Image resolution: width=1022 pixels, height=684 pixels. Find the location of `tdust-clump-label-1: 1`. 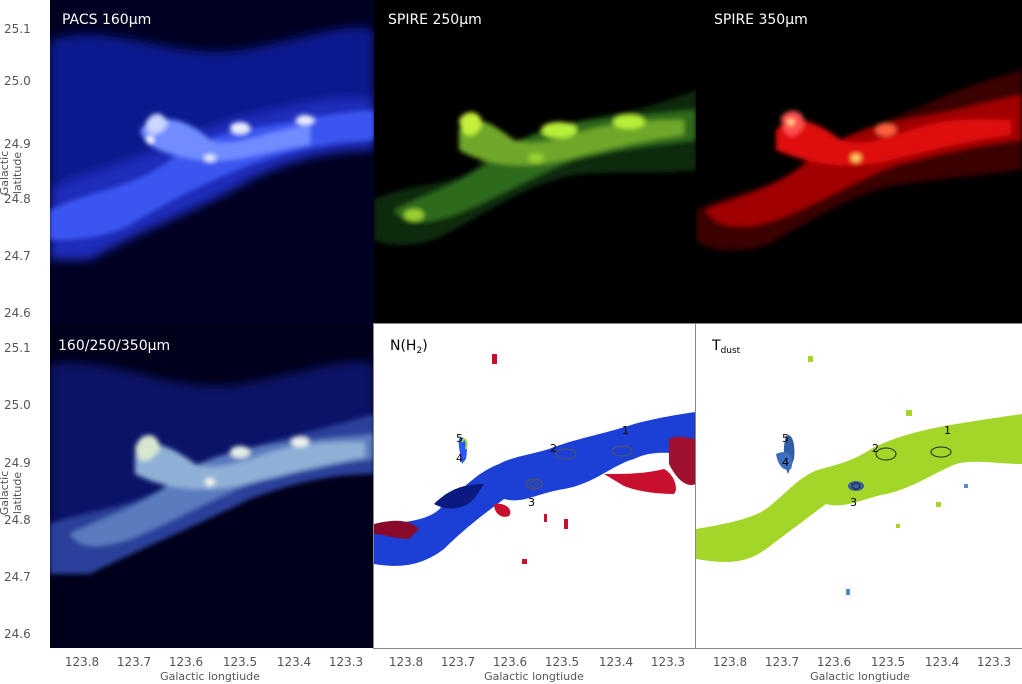

tdust-clump-label-1: 1 is located at coordinates (947, 430).